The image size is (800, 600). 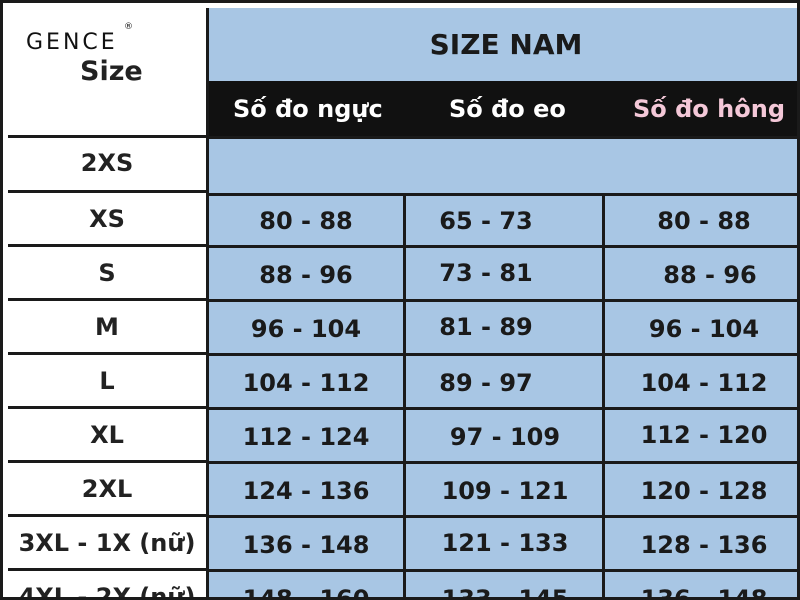 I want to click on size-label: M, so click(x=107, y=328).